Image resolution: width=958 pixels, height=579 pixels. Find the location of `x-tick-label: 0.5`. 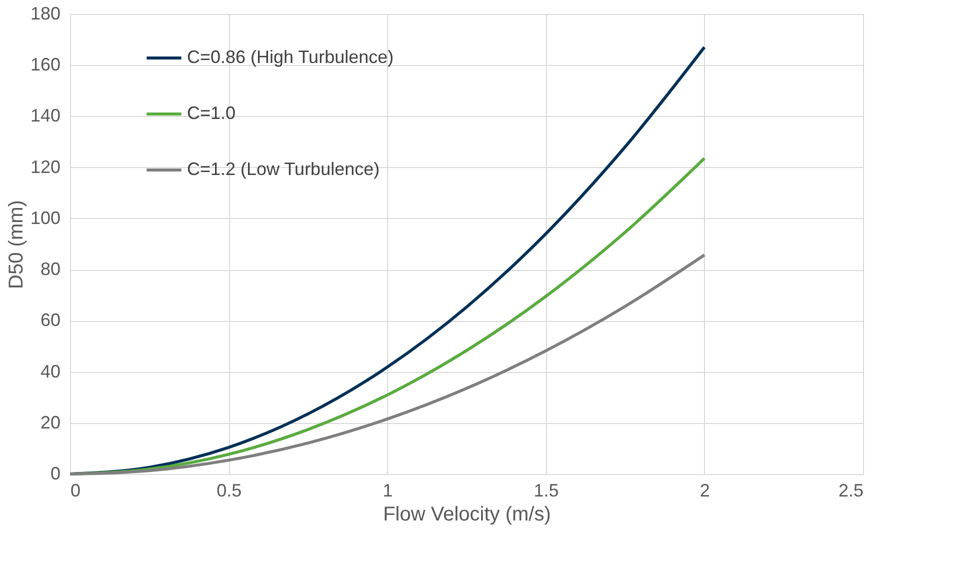

x-tick-label: 0.5 is located at coordinates (229, 490).